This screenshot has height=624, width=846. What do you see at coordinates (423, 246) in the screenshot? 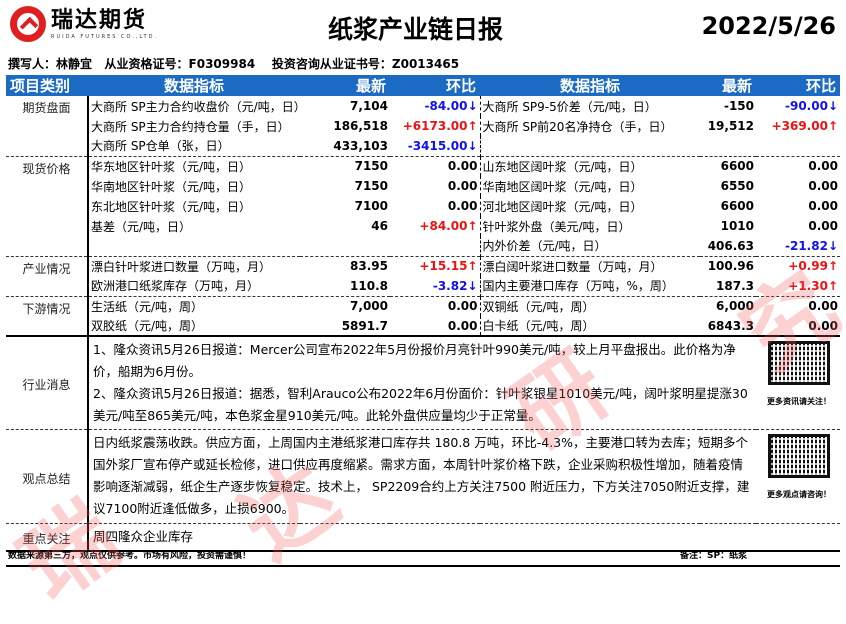
I see `table-row: 内外价差（元/吨，日） 406.63 -21.82↓` at bounding box center [423, 246].